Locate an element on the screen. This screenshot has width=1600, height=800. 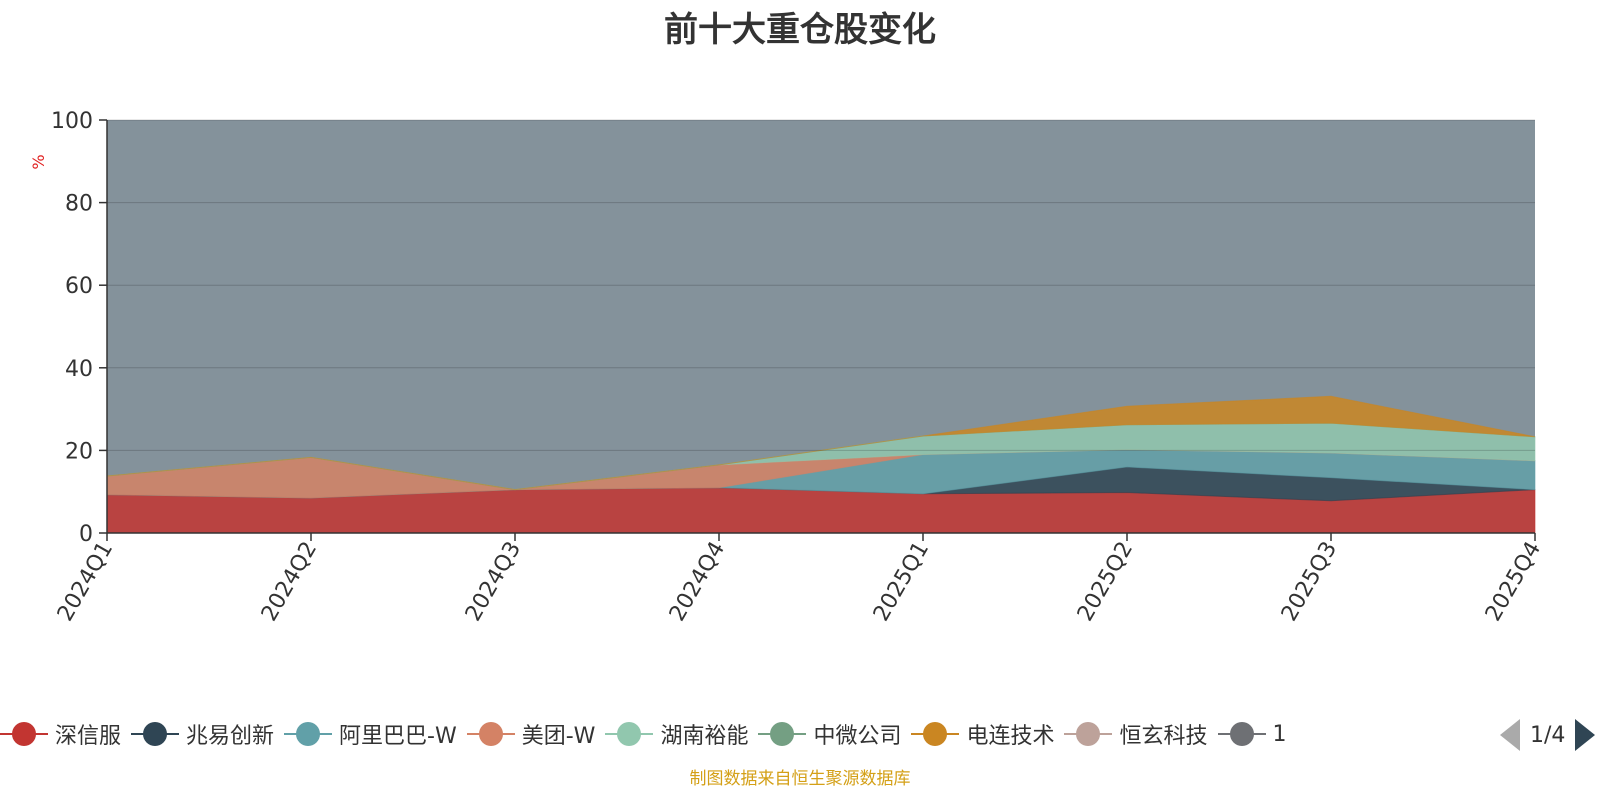
y-tick-label-100: 100 is located at coordinates (72, 121).